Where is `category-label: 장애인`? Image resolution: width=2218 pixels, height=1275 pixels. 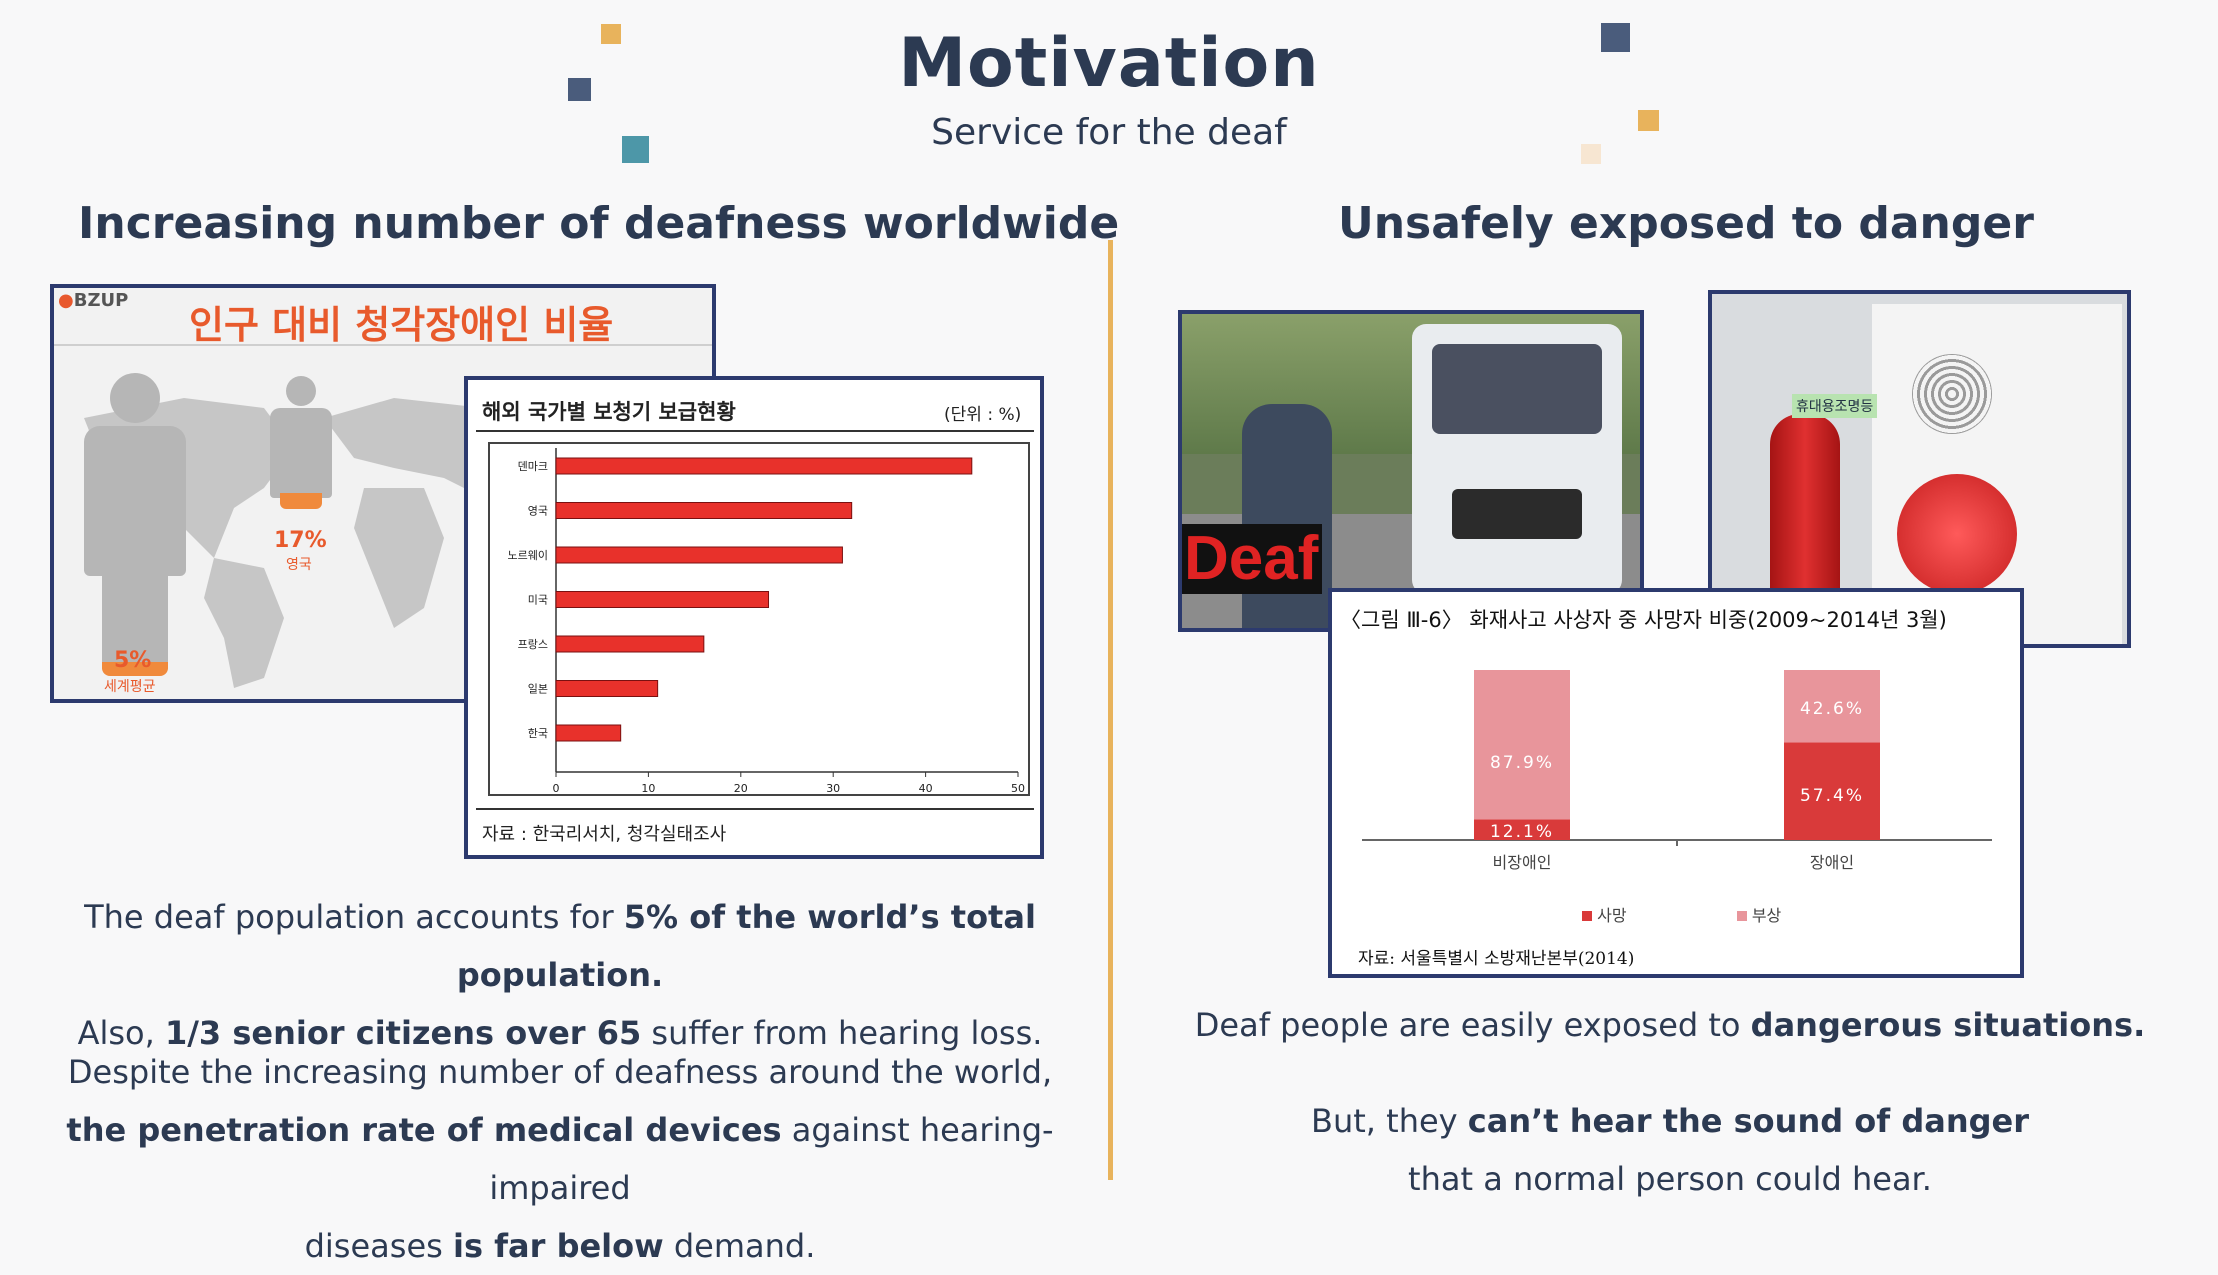
category-label: 장애인 is located at coordinates (1832, 862).